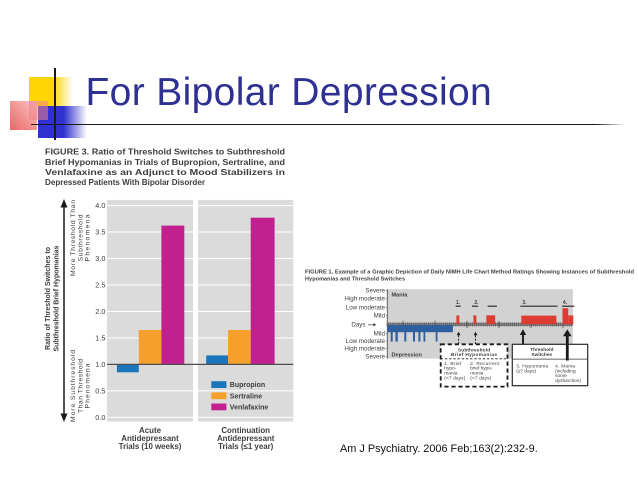 This screenshot has height=479, width=638. What do you see at coordinates (80, 386) in the screenshot?
I see `svg-text: Than Threshold` at bounding box center [80, 386].